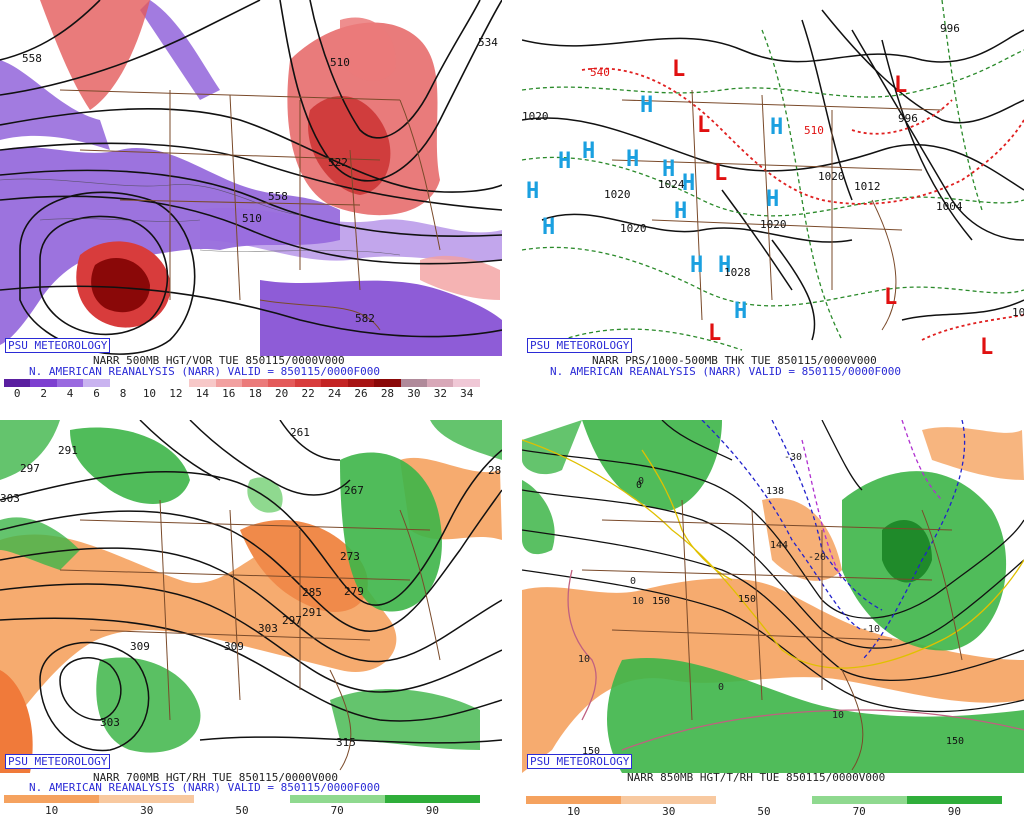  Describe the element at coordinates (308, 393) in the screenshot. I see `colorbar-tick-label: 22` at that location.